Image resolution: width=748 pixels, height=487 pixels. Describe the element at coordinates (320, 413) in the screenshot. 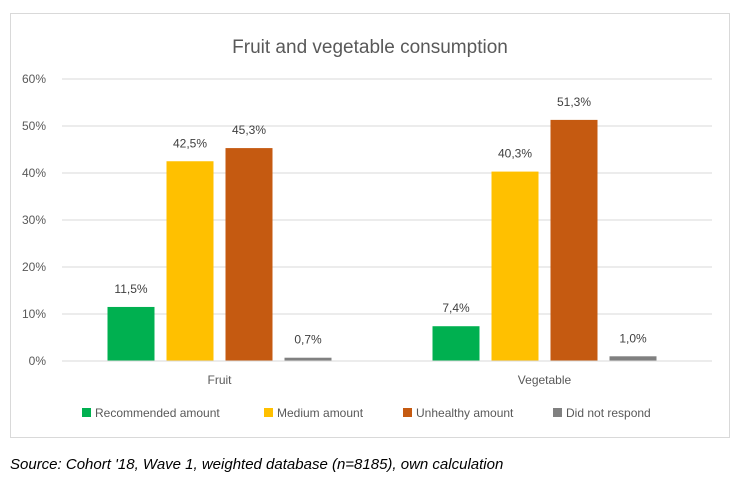

I see `legend-label: Medium amount` at that location.